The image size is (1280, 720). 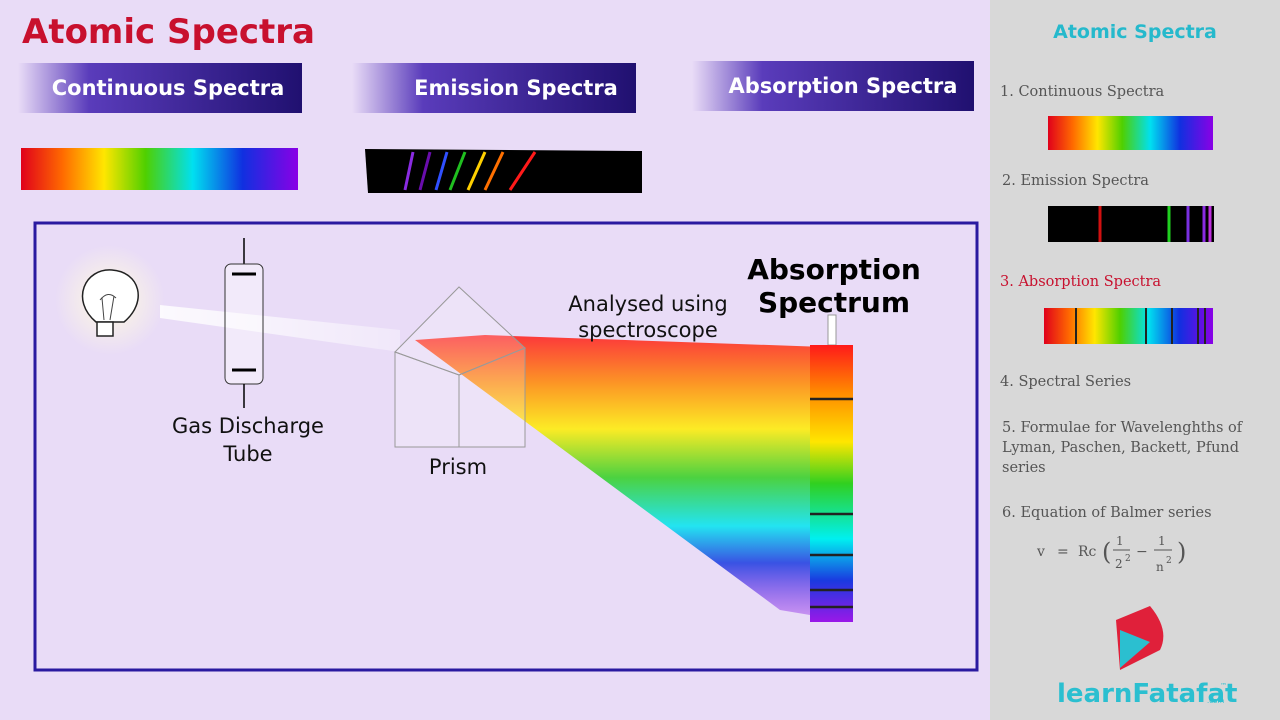 I want to click on formula-coef: Rc, so click(x=1087, y=552).